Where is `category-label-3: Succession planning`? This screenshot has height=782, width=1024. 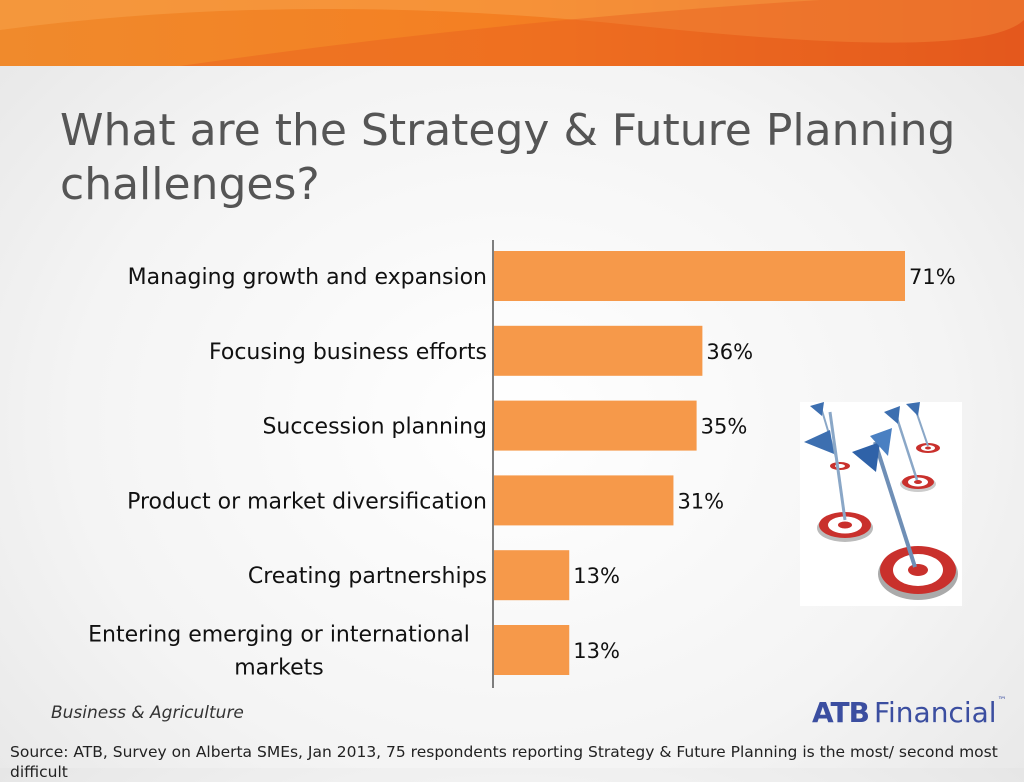 category-label-3: Succession planning is located at coordinates (374, 427).